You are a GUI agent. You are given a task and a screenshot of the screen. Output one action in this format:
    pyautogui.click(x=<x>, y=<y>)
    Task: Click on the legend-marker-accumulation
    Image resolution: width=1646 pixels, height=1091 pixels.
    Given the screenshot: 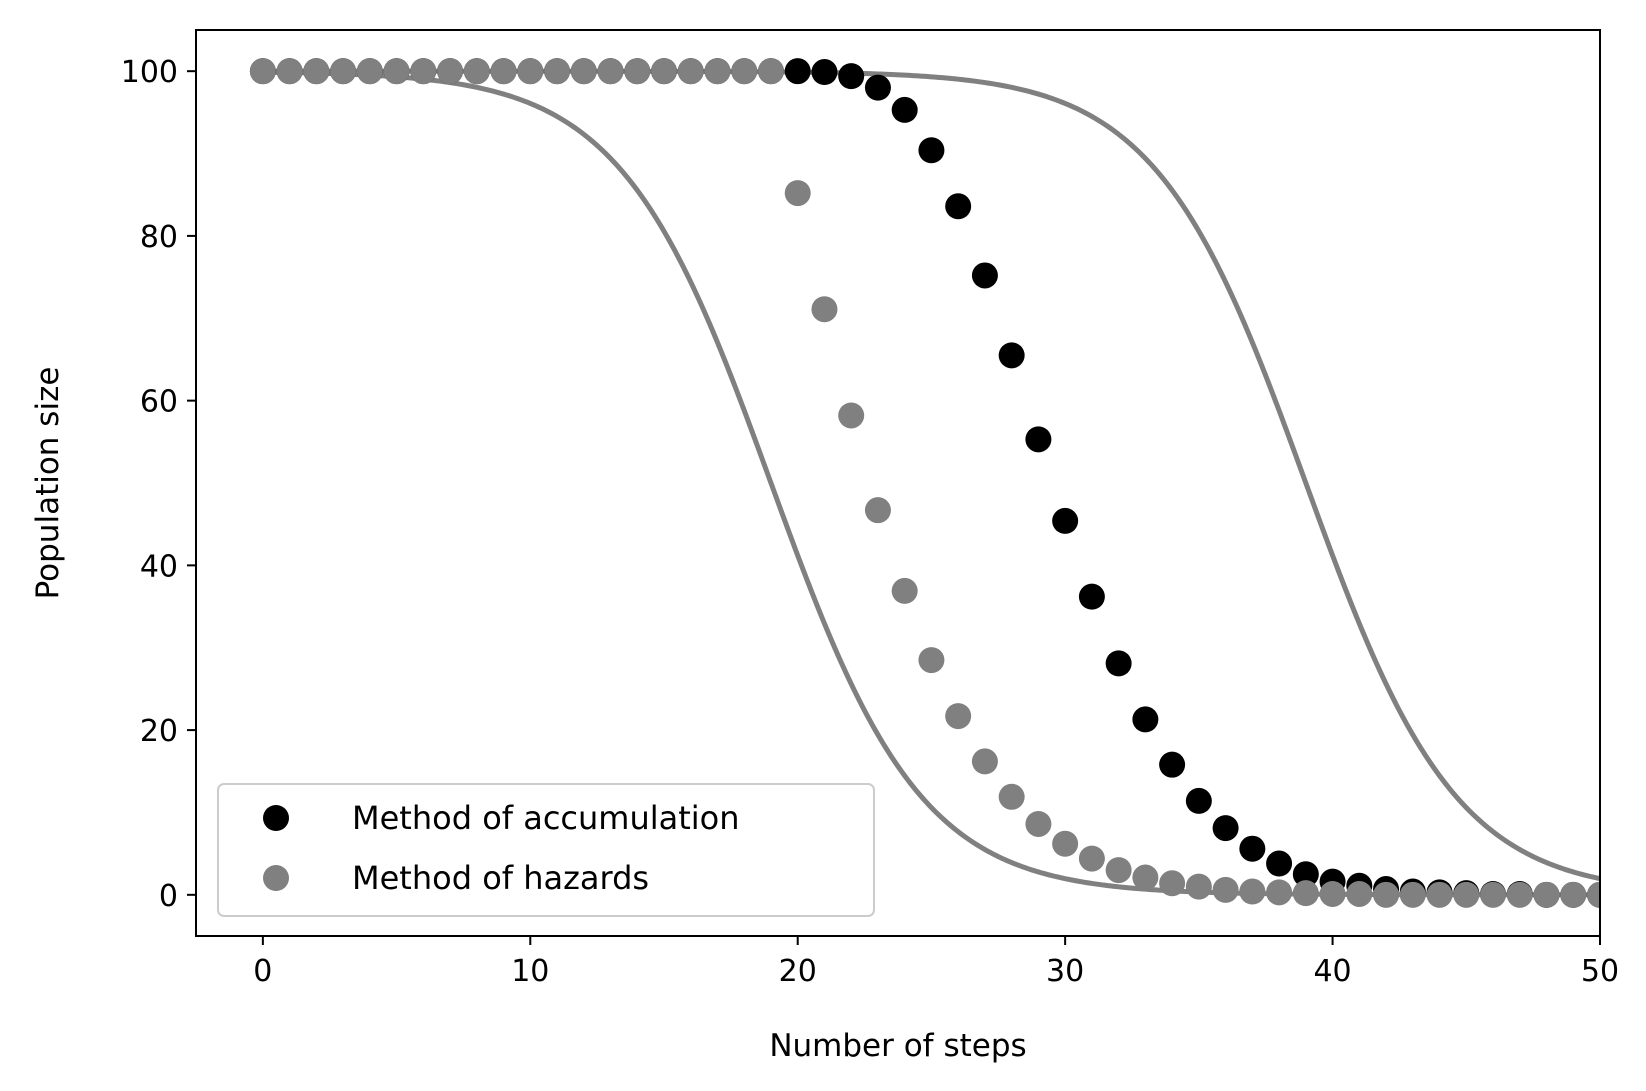 What is the action you would take?
    pyautogui.click(x=276, y=818)
    